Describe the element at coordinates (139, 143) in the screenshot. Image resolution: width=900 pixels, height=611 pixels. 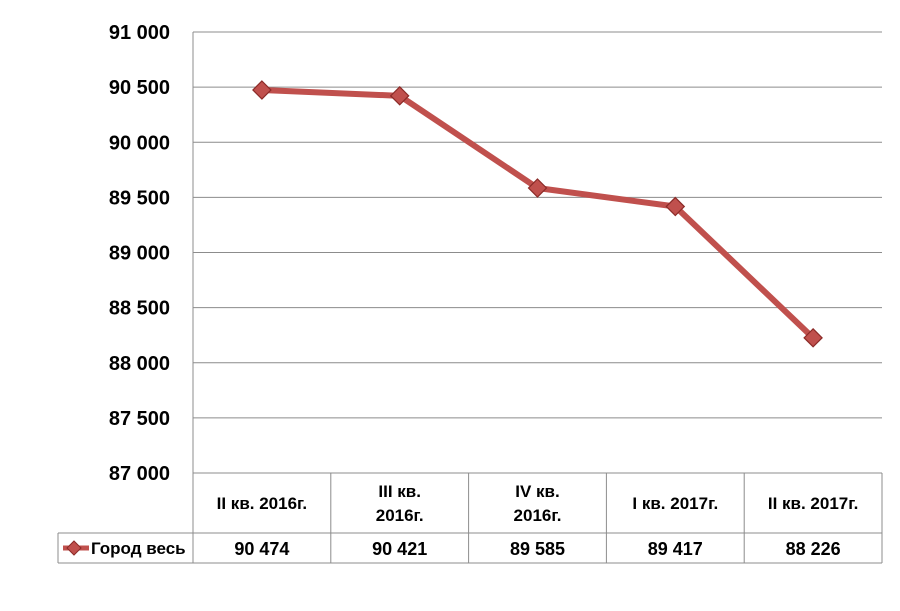
I see `y-tick-label: 90 000` at that location.